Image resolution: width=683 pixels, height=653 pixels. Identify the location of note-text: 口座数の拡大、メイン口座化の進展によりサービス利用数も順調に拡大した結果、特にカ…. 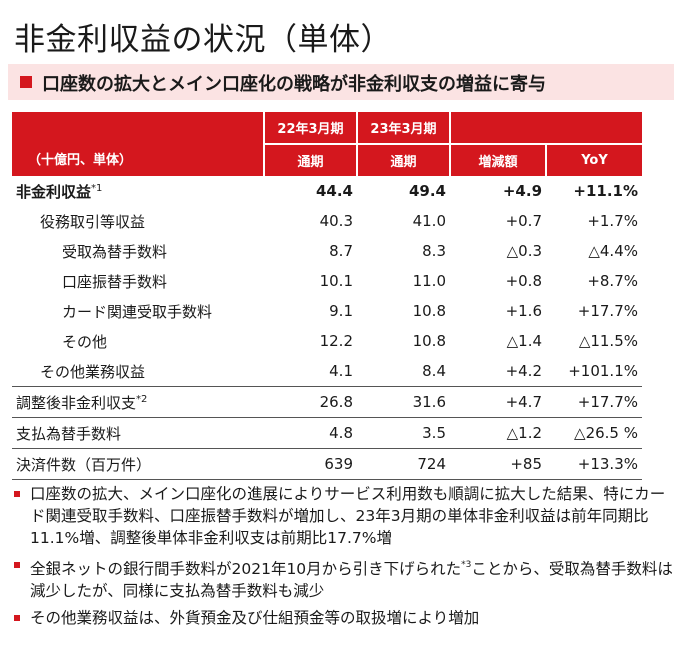
(348, 516).